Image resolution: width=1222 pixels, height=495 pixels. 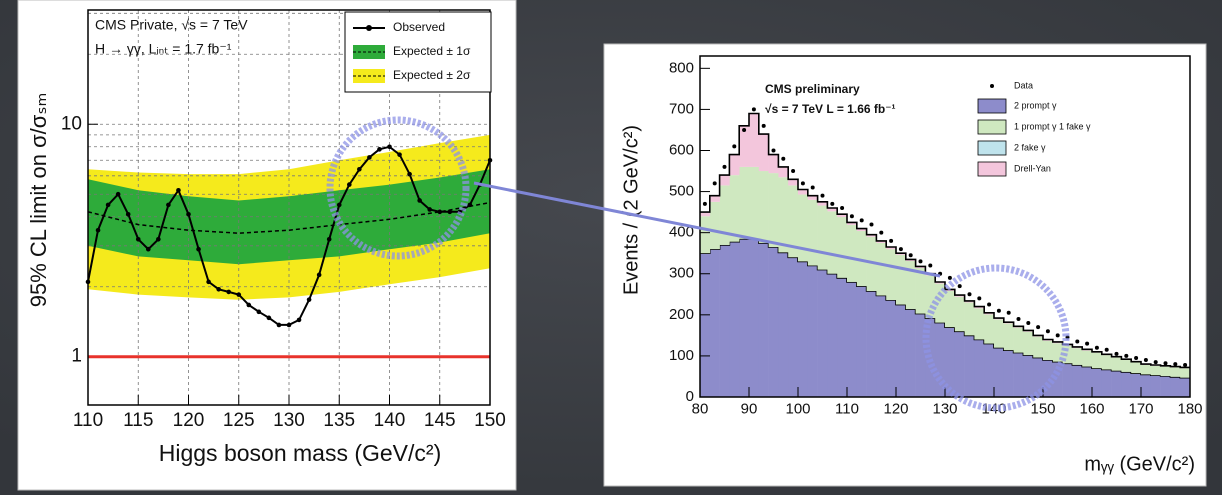 I want to click on legend-label: Drell-Yan, so click(x=1032, y=168).